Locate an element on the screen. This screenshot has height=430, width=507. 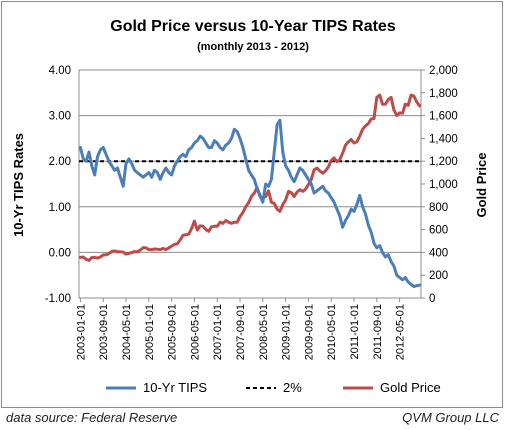
x-tick-label: 2011-09-01 is located at coordinates (378, 331).